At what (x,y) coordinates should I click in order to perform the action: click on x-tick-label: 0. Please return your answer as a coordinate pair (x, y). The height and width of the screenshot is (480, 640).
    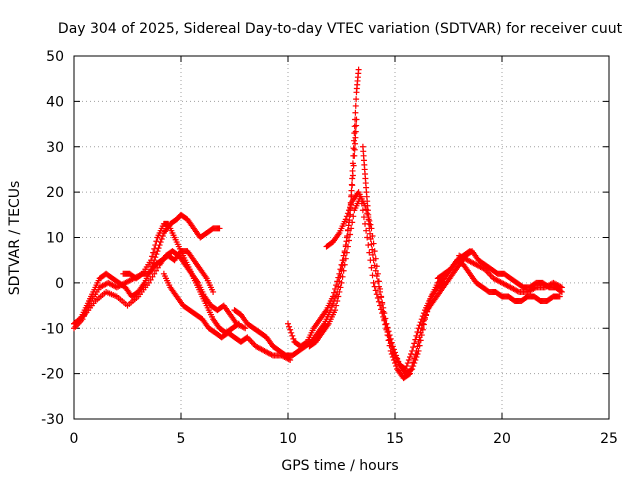
    Looking at the image, I should click on (74, 439).